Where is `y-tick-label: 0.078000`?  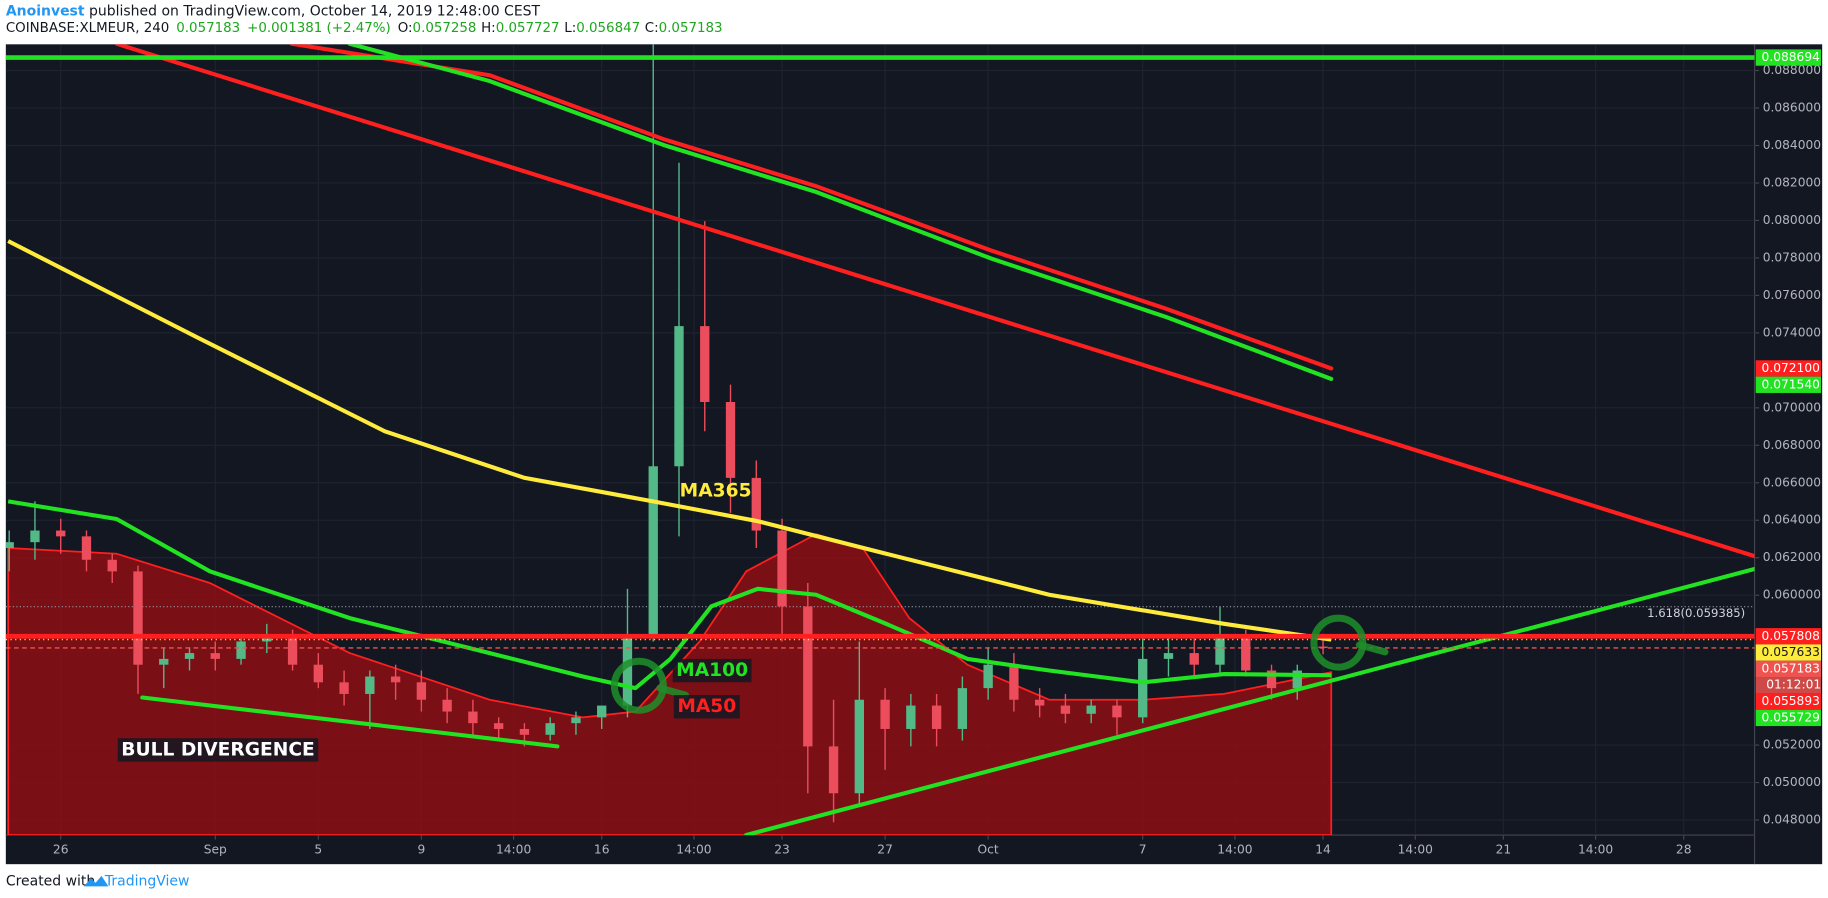
y-tick-label: 0.078000 is located at coordinates (1792, 257).